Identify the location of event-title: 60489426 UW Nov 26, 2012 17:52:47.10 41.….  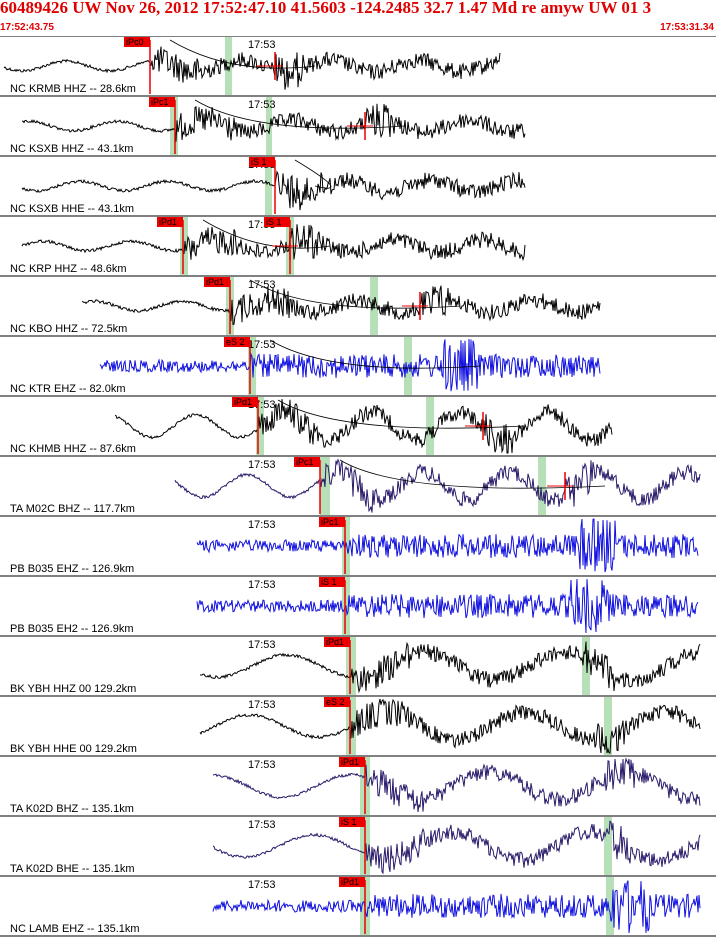
(326, 8).